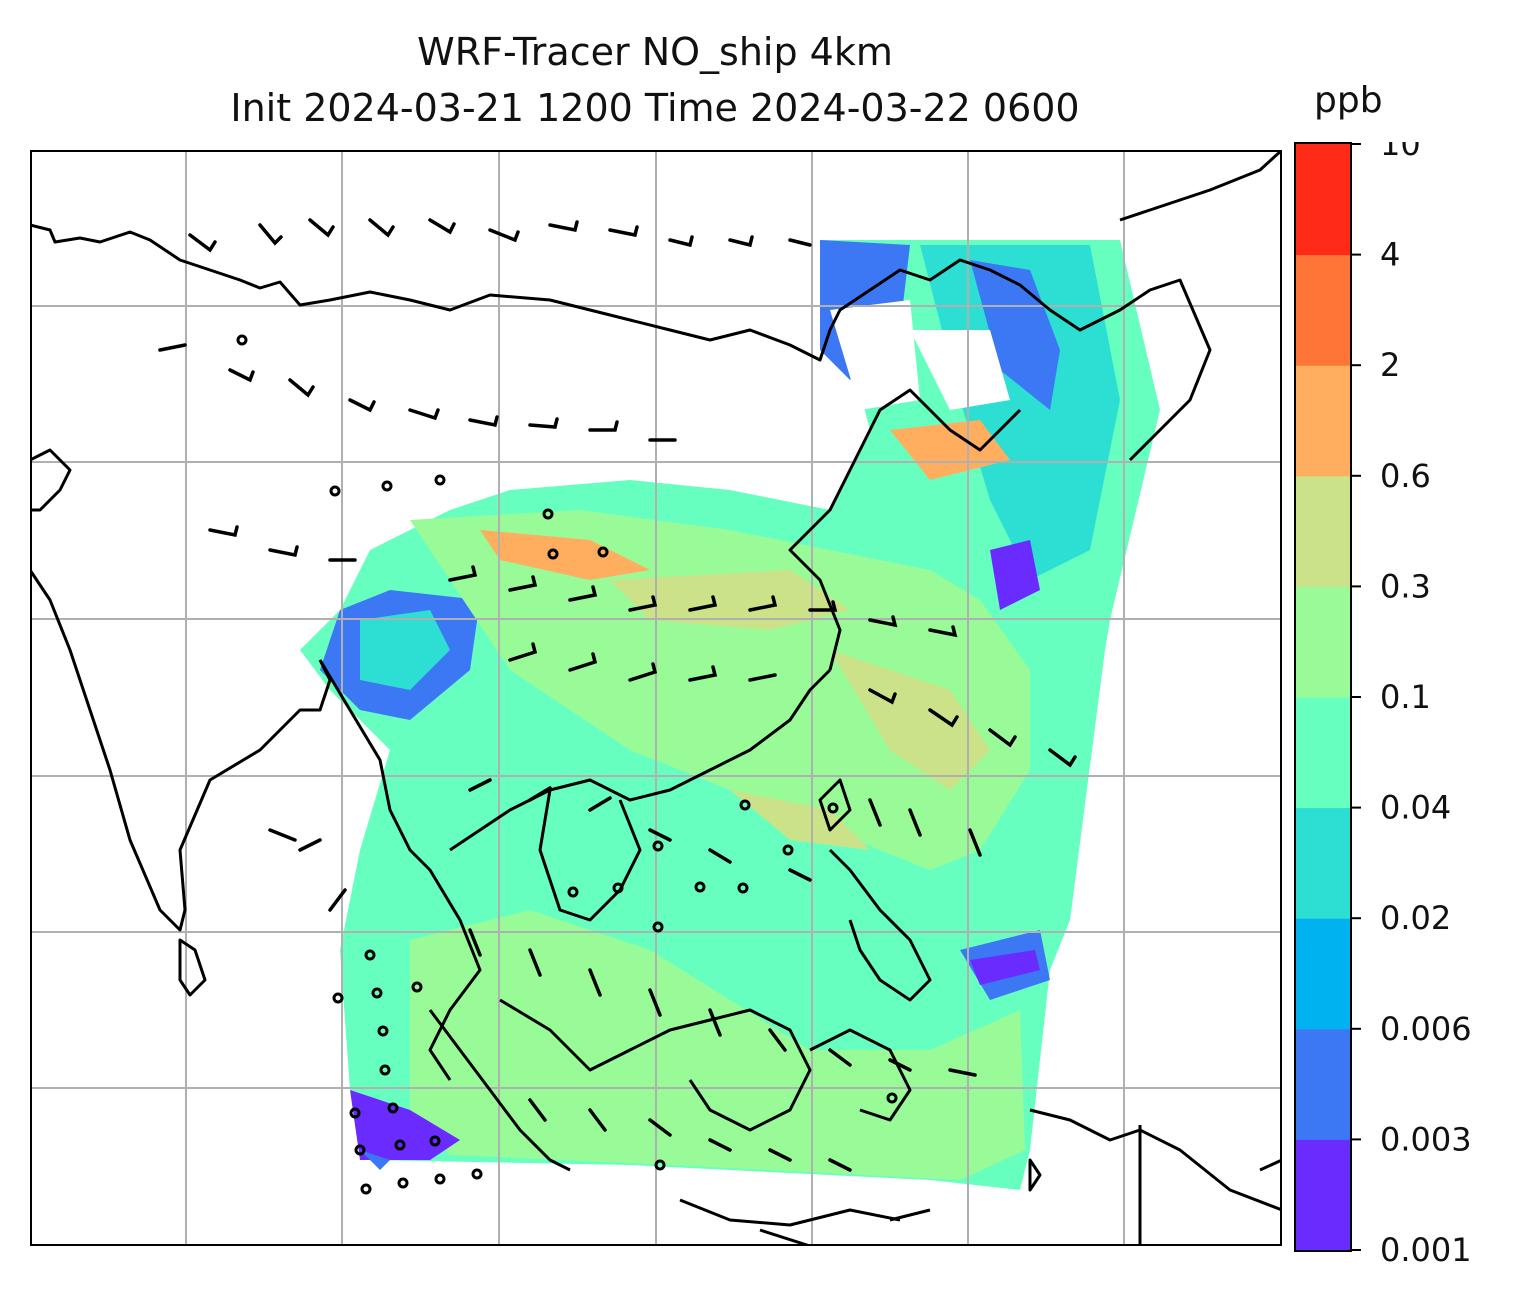  What do you see at coordinates (1390, 365) in the screenshot?
I see `colorbar-tick-label: 2` at bounding box center [1390, 365].